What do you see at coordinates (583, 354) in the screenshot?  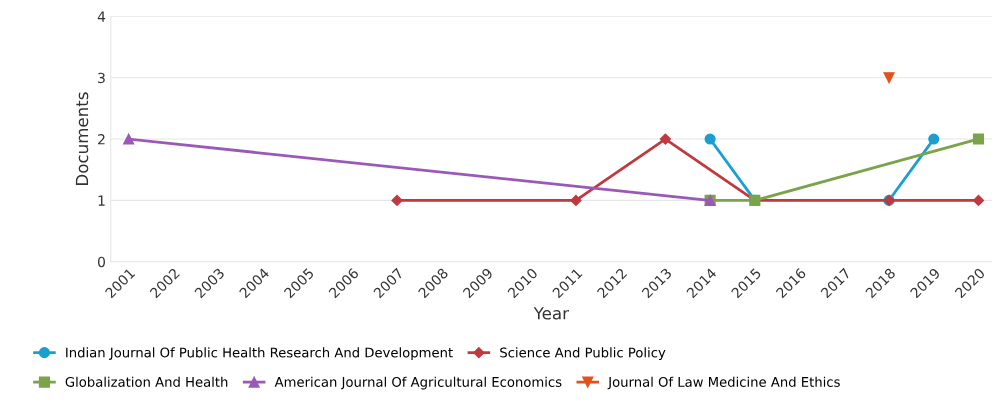 I see `legend-label: Science And Public Policy` at bounding box center [583, 354].